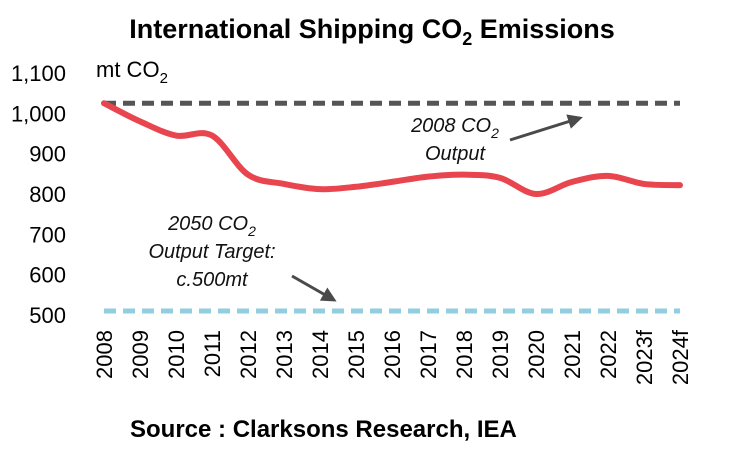 This screenshot has height=459, width=740. I want to click on y-tick-label: 600, so click(47, 275).